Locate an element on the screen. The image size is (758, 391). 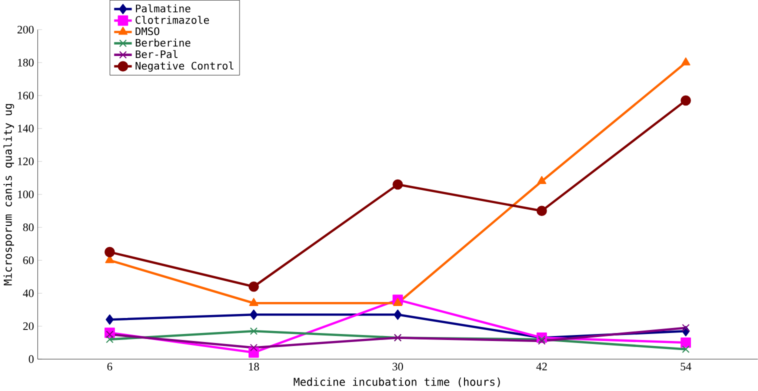
legend-label: DMSO is located at coordinates (148, 32).